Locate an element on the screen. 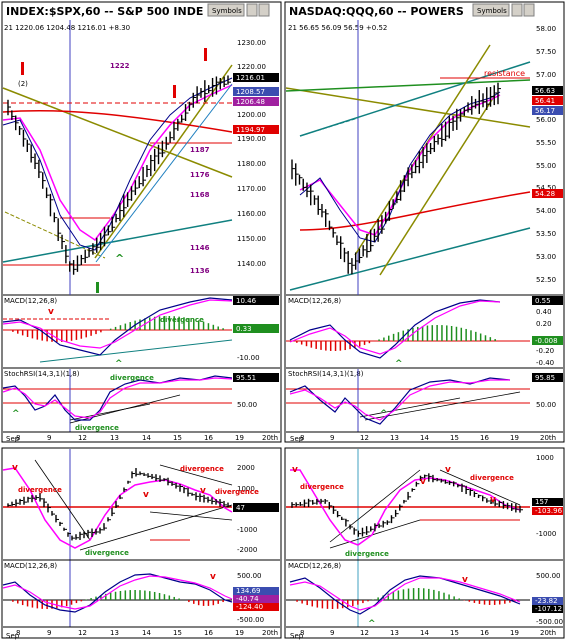 The image size is (566, 640). qqq-date-15: 15 is located at coordinates (454, 438).